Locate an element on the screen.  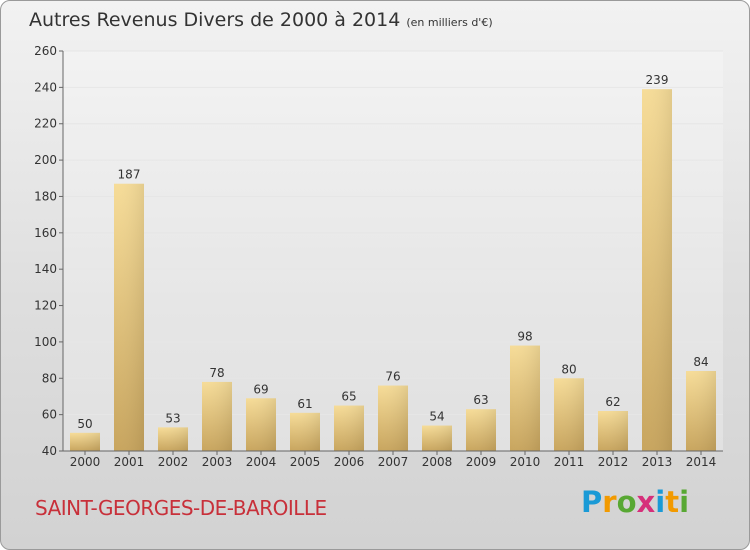
data-label: 84 is located at coordinates (700, 362).